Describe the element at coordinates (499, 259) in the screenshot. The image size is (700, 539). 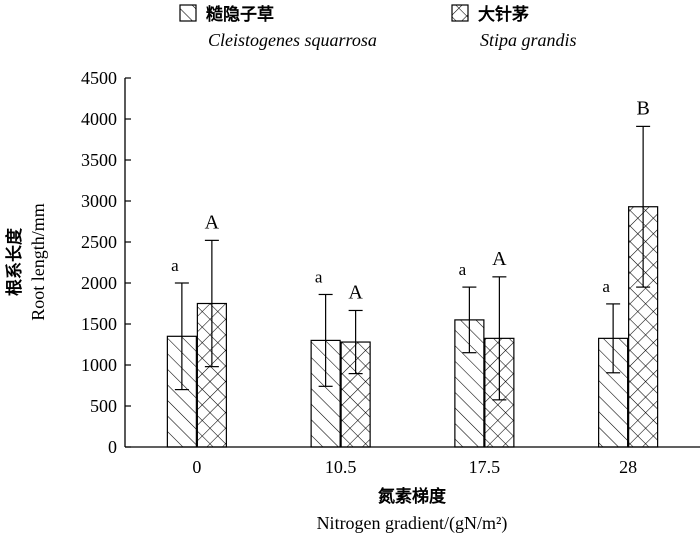
I see `significance-letter-series-2-17.5: A` at that location.